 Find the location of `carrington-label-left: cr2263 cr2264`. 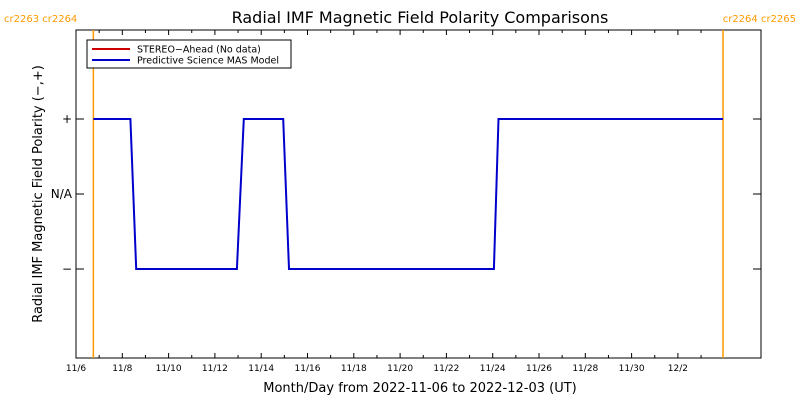

carrington-label-left: cr2263 cr2264 is located at coordinates (40, 19).